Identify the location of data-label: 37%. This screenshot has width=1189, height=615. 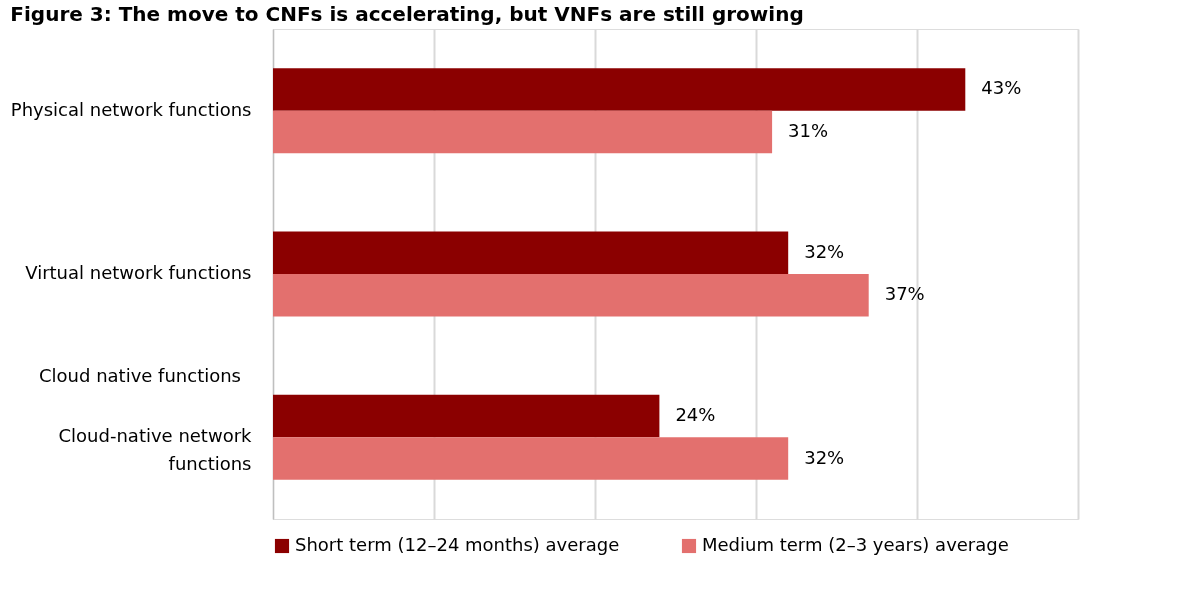
(904, 294).